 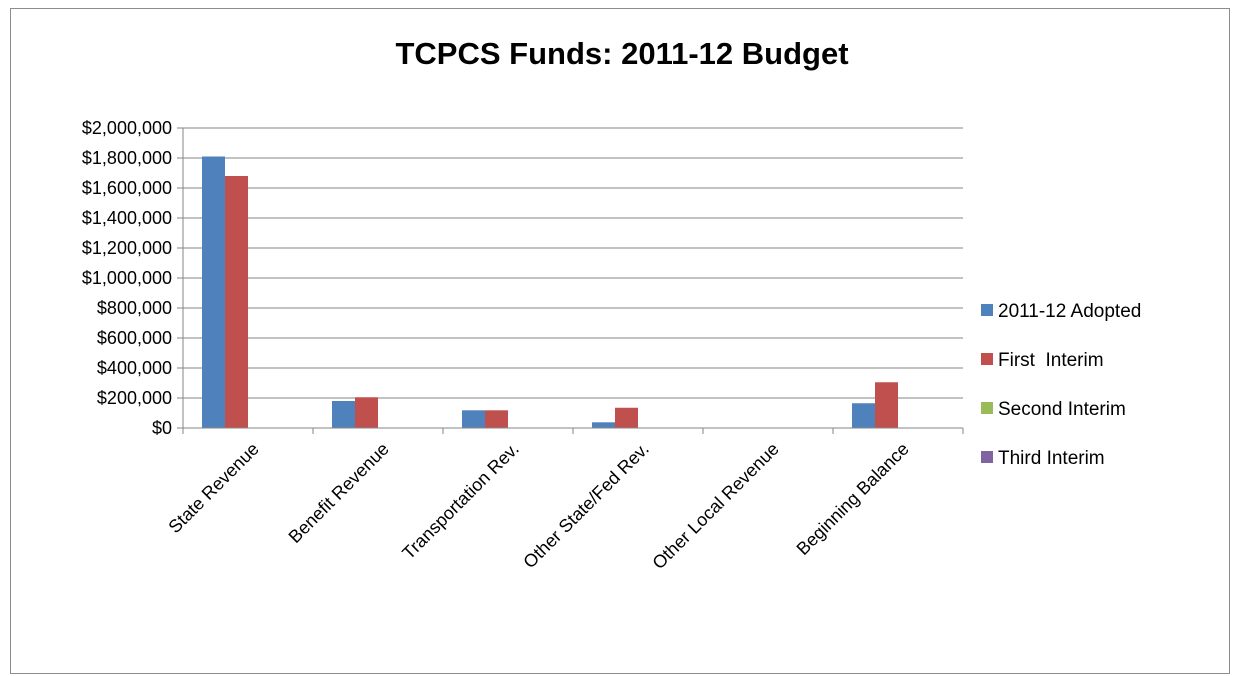 I want to click on y-tick-label: $200,000, so click(x=134, y=398).